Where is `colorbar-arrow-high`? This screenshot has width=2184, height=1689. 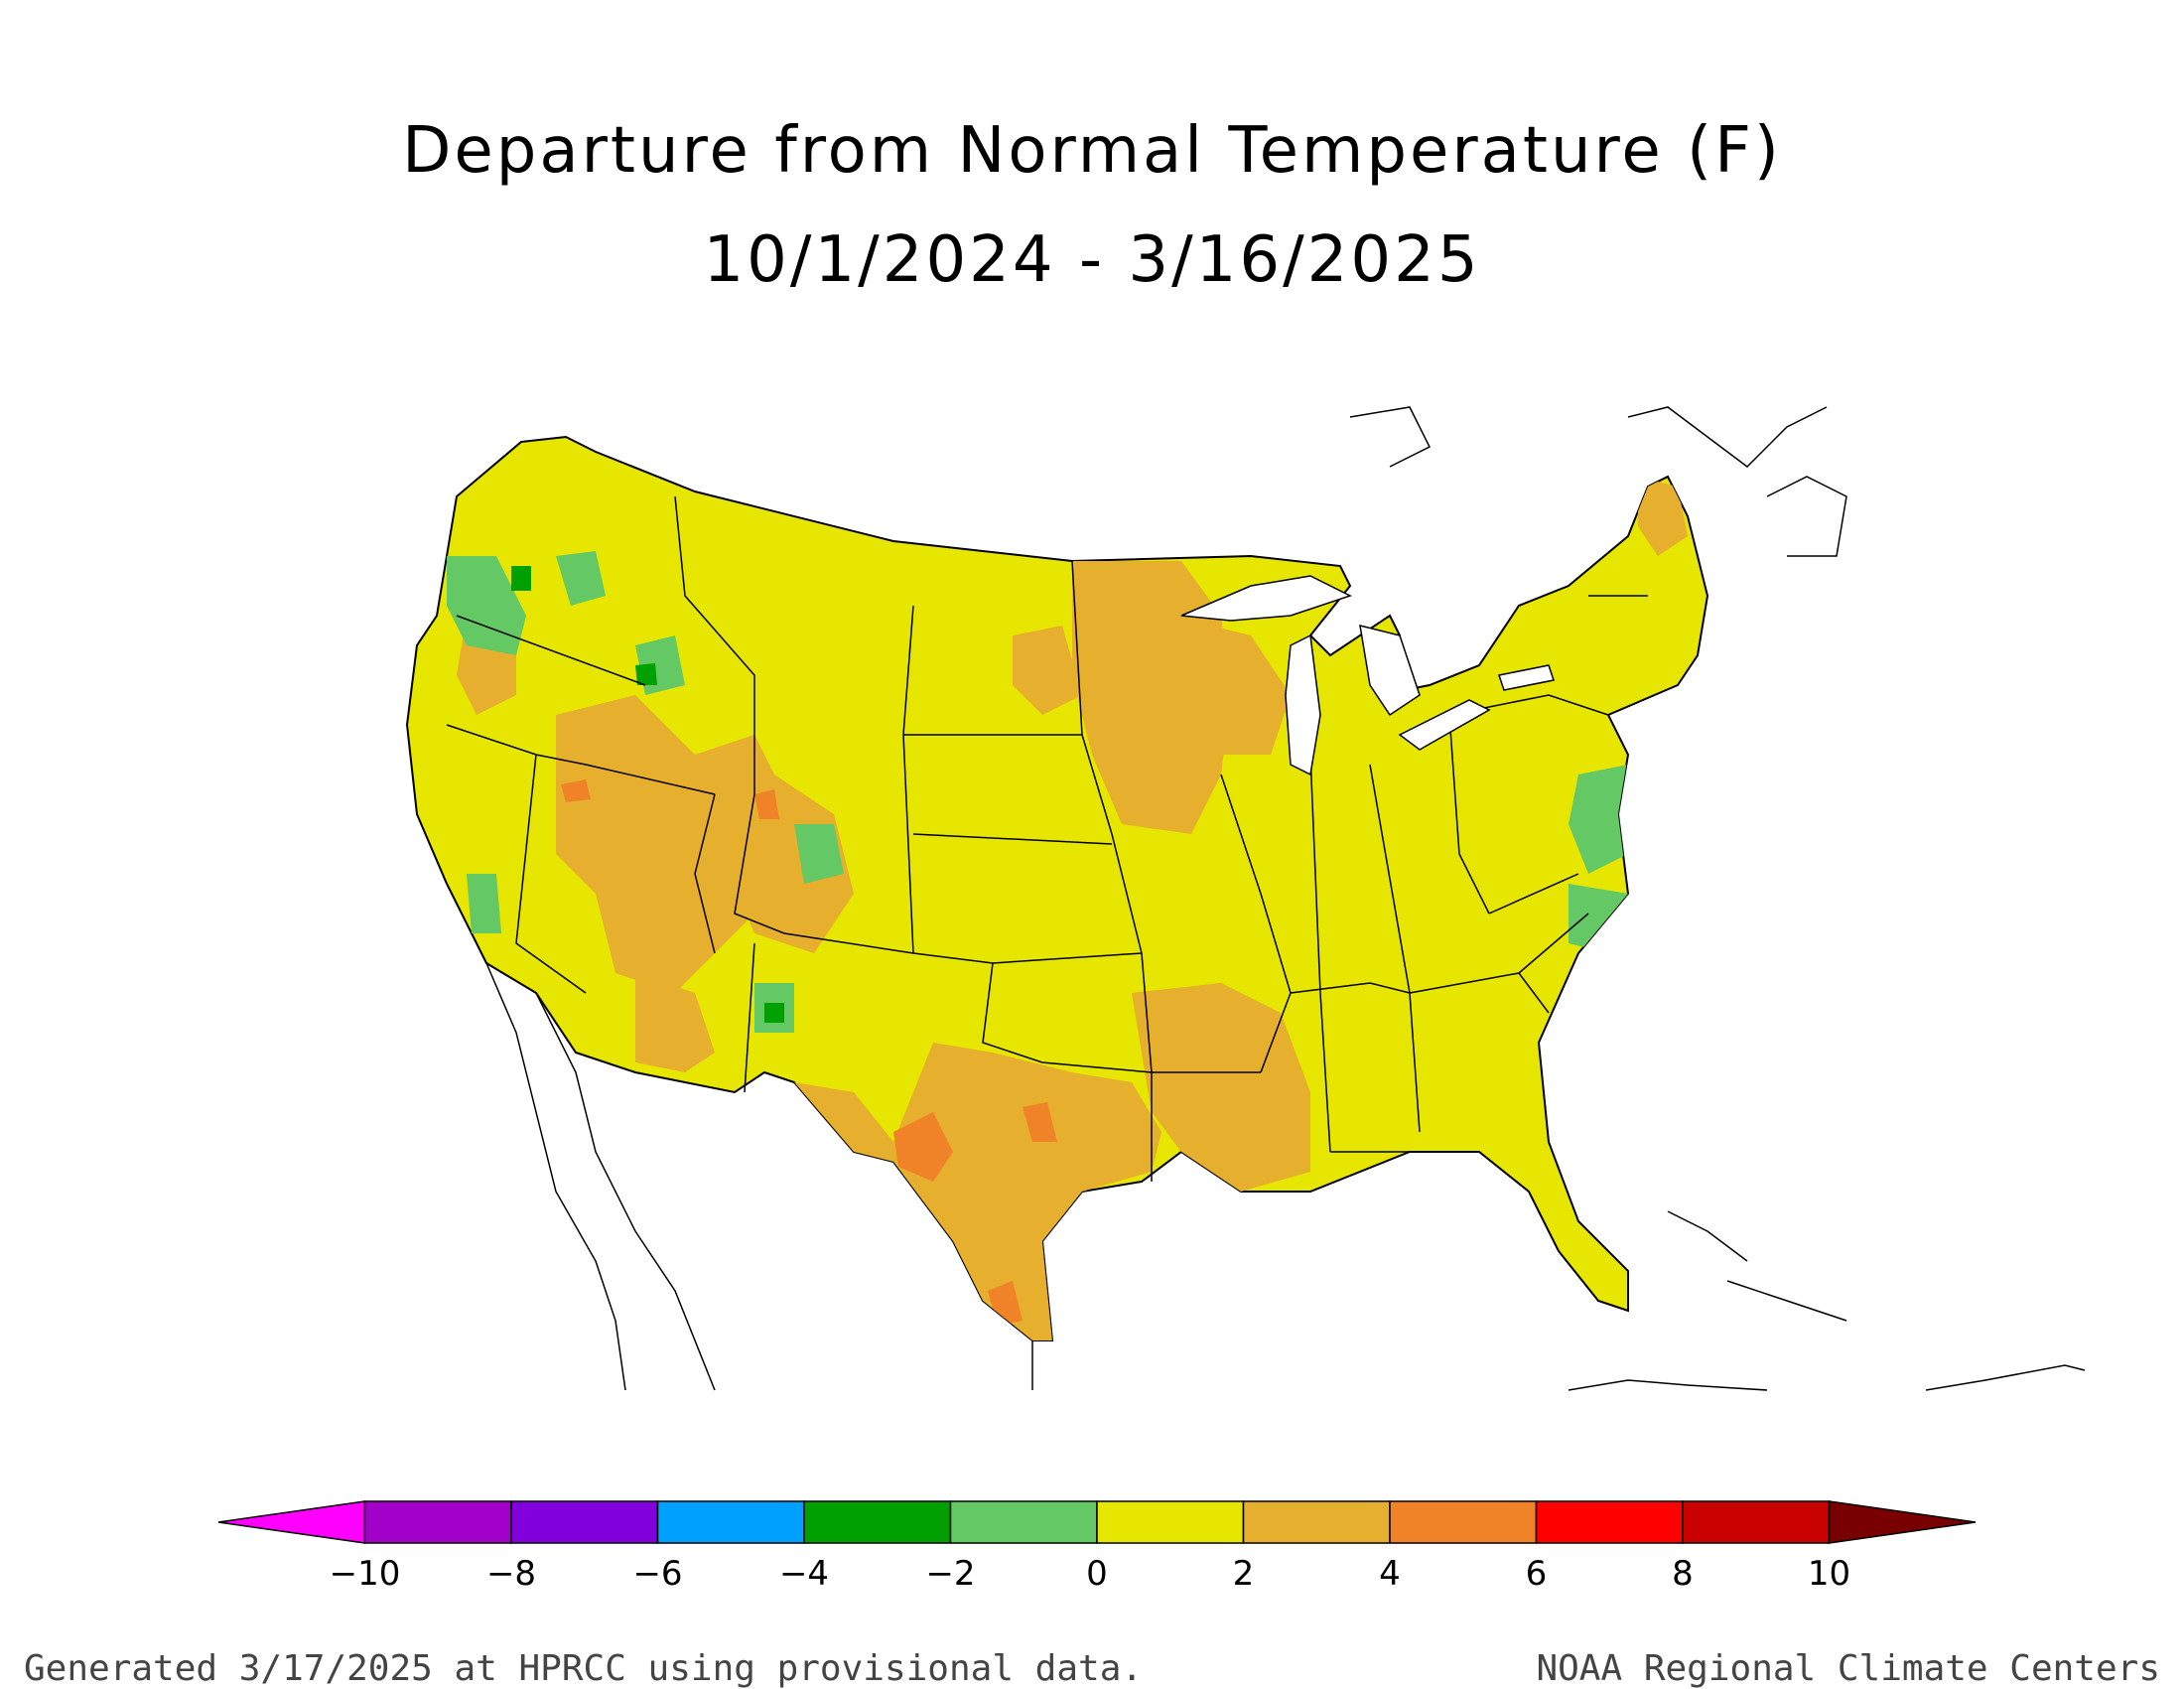
colorbar-arrow-high is located at coordinates (1902, 1522).